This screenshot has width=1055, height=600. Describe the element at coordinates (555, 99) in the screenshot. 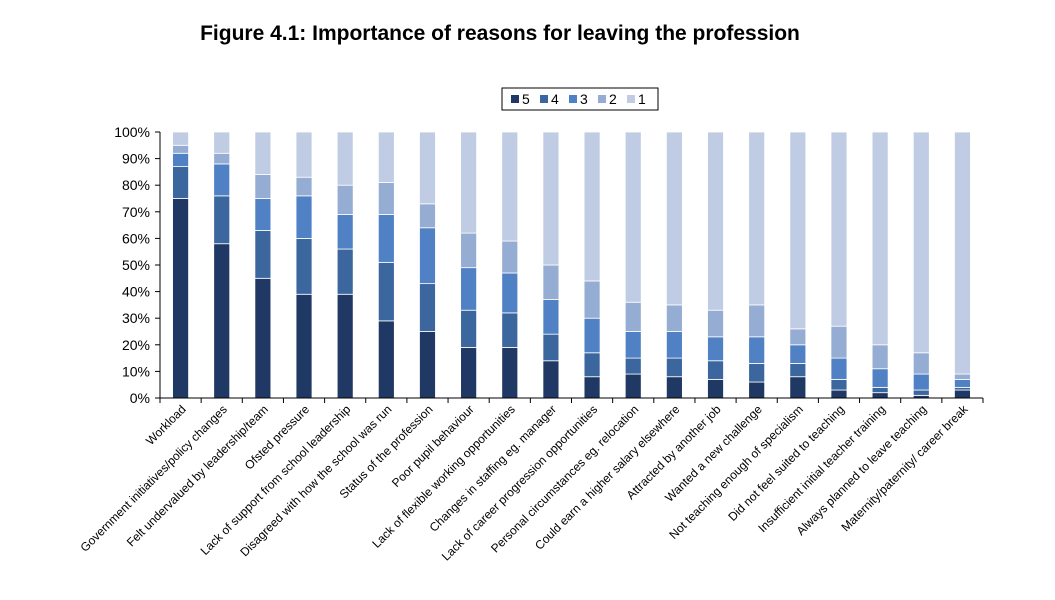

I see `legend-label-4: 4` at that location.